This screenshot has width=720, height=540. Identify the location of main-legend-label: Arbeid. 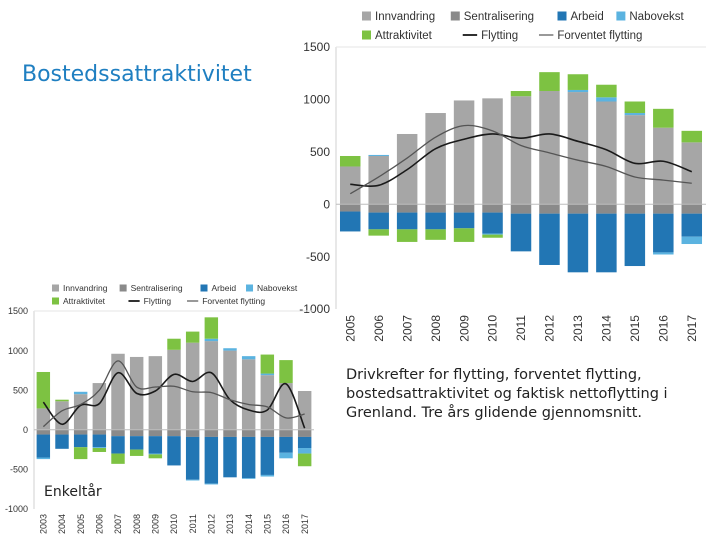
(587, 17).